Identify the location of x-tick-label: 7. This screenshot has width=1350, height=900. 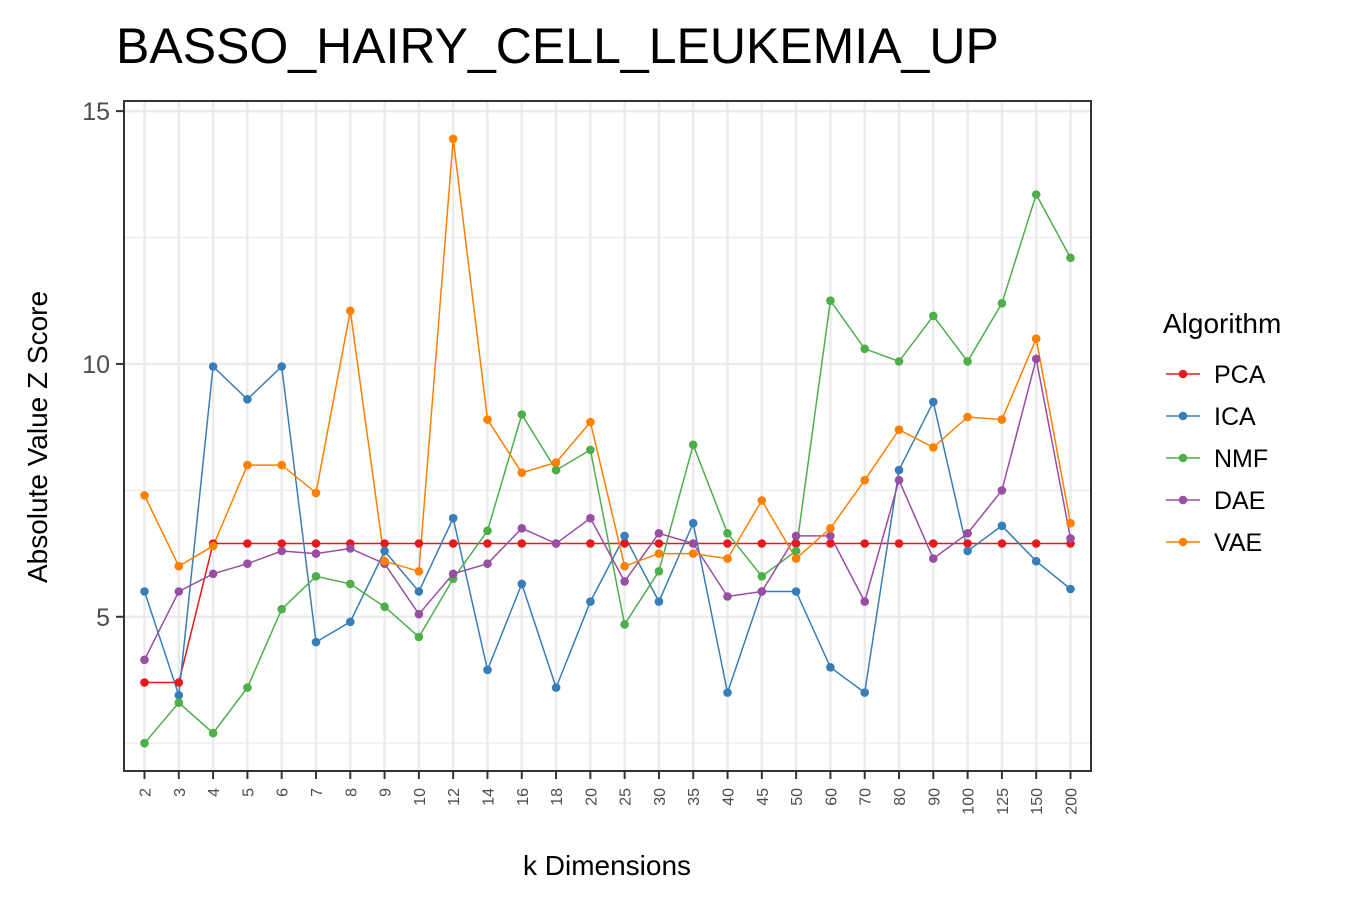
(317, 792).